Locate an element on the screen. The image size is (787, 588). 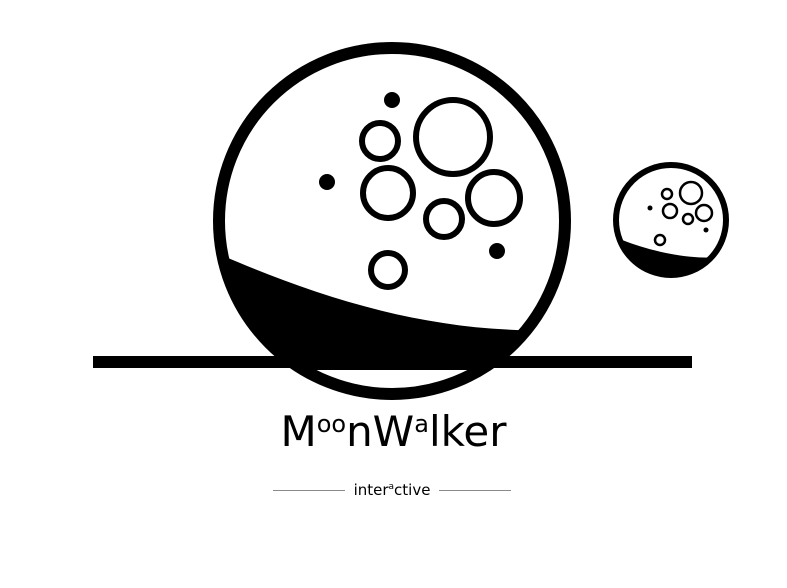
small-moon-outline is located at coordinates (671, 220).